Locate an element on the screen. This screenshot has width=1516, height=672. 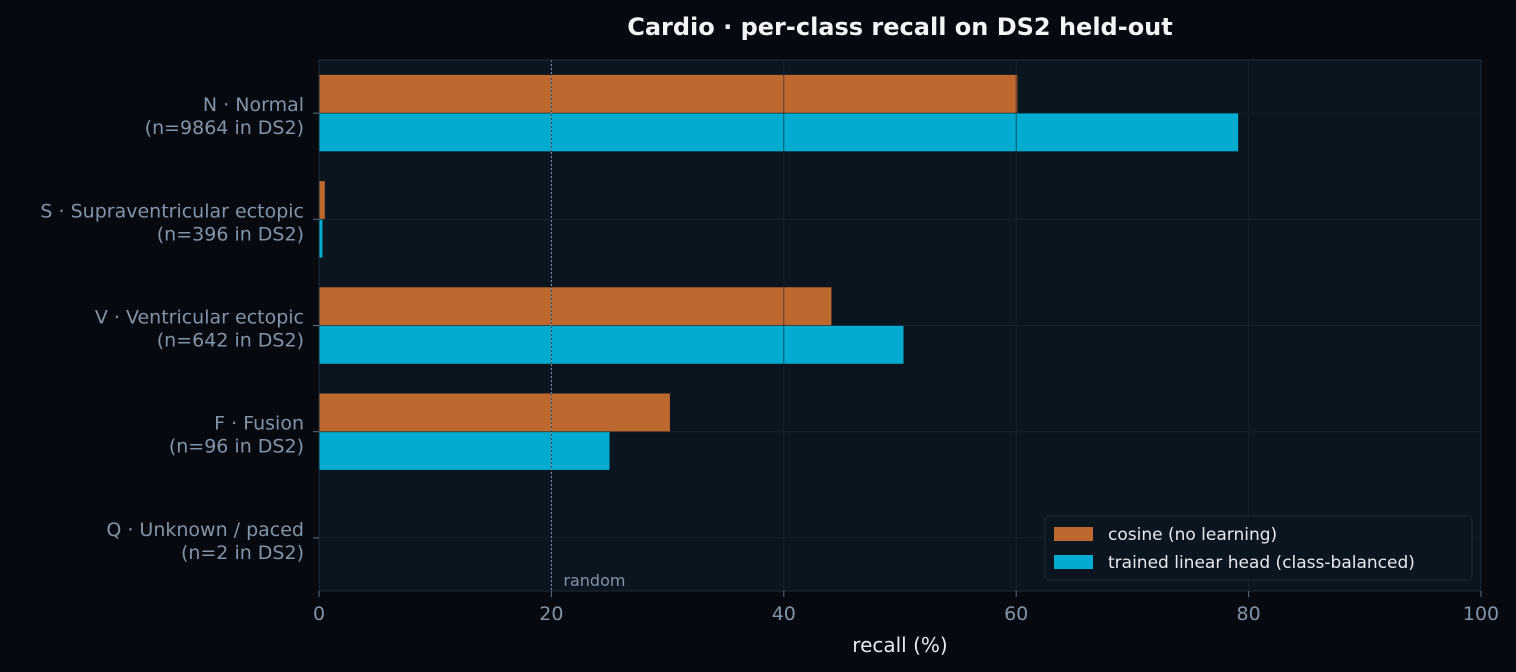
random-reference-label: random is located at coordinates (594, 580).